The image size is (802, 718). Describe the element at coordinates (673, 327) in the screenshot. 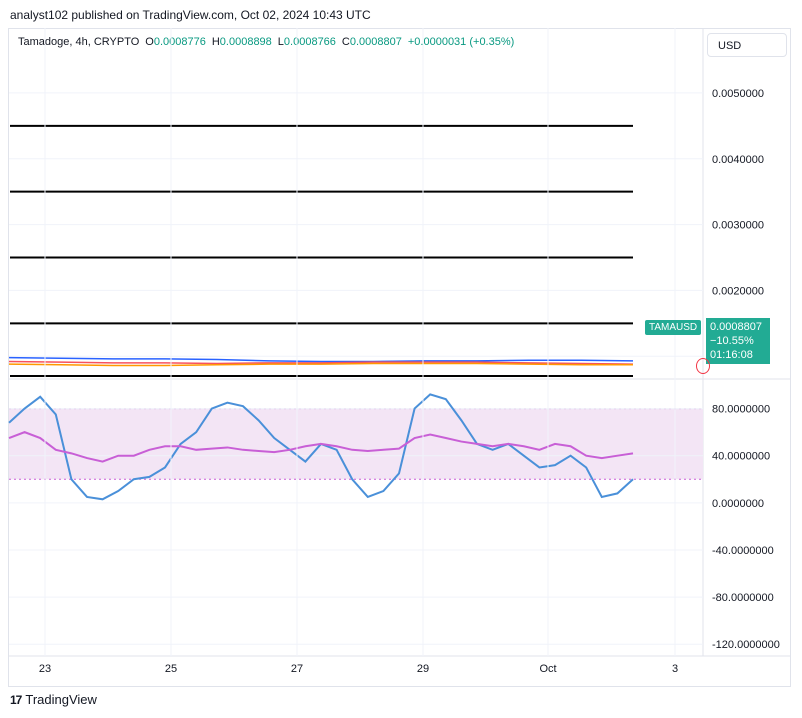

I see `ticker-tag: TAMAUSD` at that location.